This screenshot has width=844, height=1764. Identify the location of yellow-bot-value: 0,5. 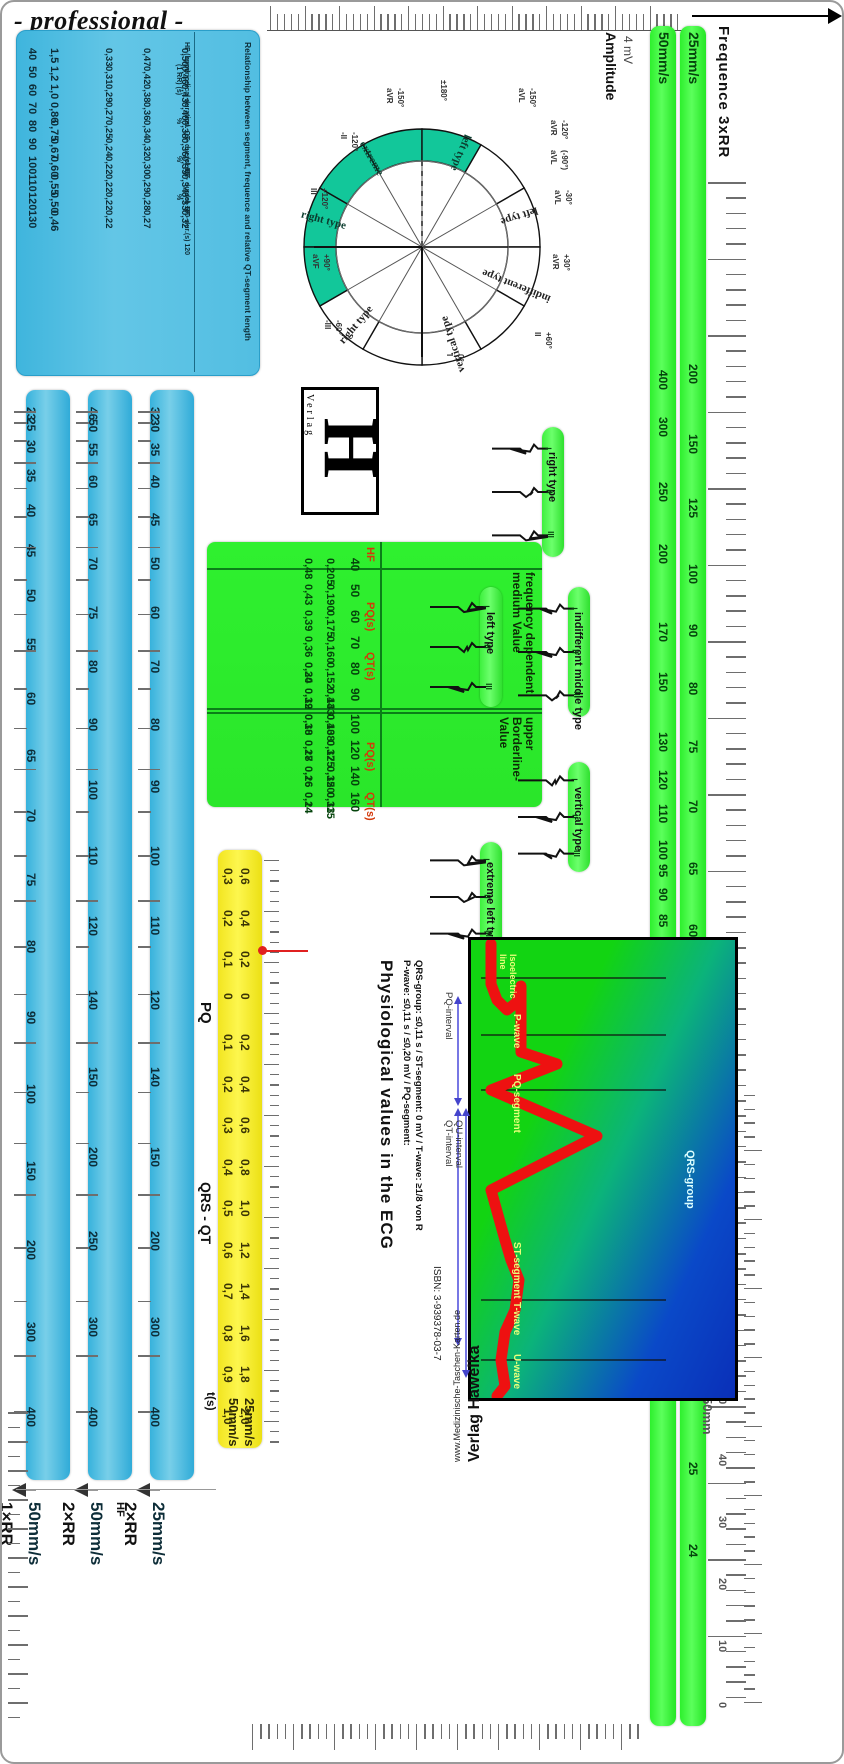
(228, 1208).